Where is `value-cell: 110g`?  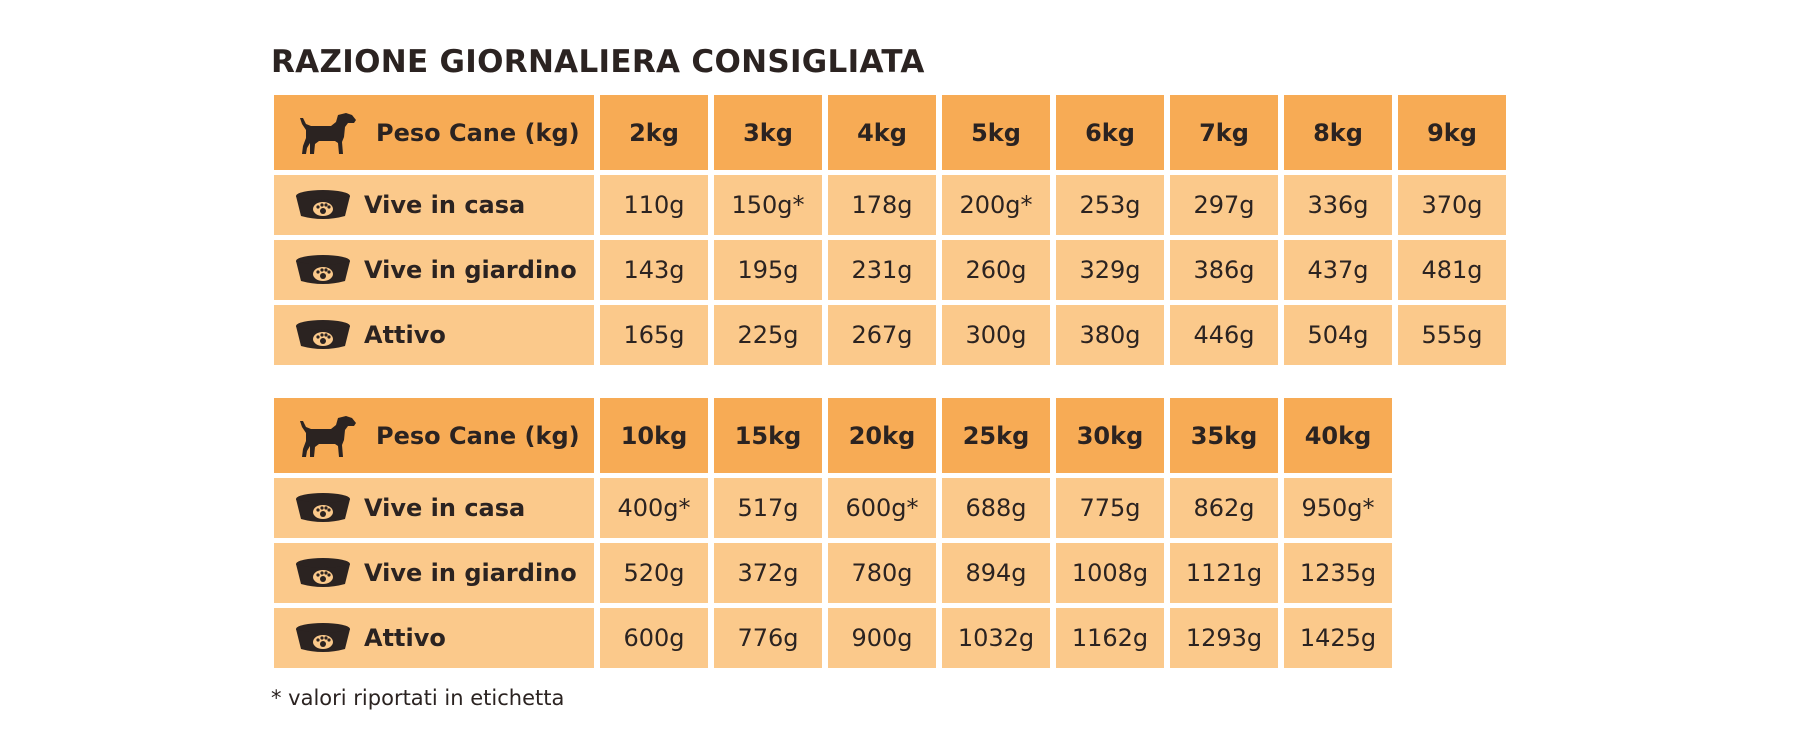
value-cell: 110g is located at coordinates (654, 205).